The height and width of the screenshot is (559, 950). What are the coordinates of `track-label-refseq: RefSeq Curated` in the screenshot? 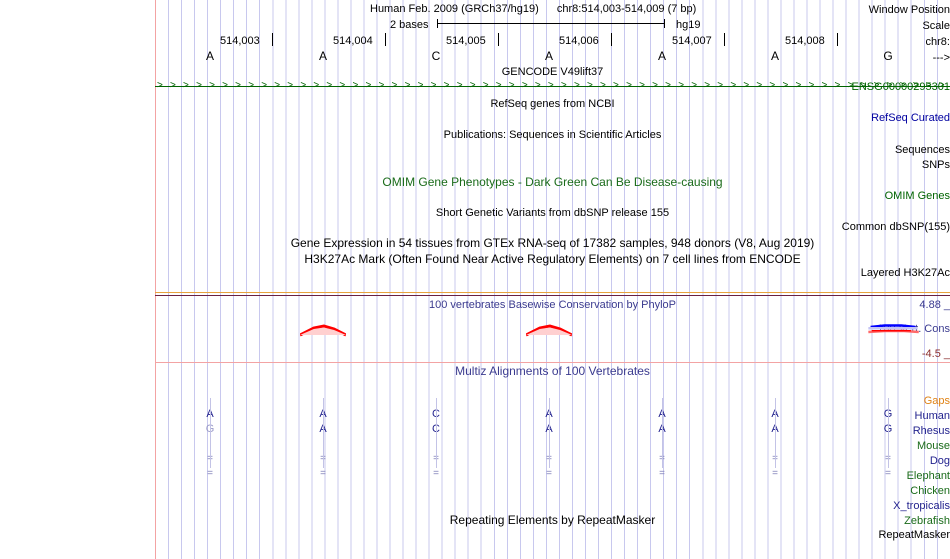 It's located at (910, 118).